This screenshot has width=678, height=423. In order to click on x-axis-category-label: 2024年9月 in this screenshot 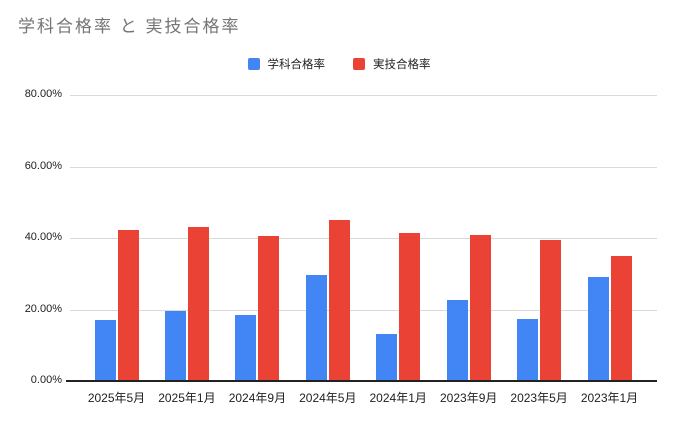, I will do `click(257, 398)`.